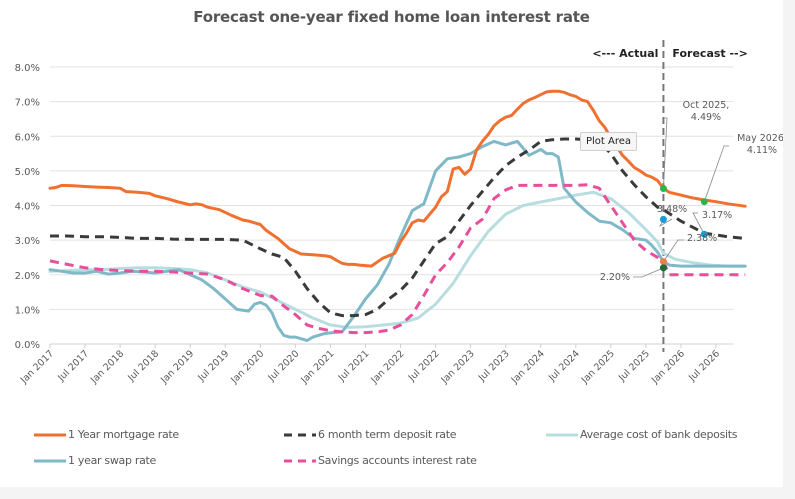 This screenshot has height=499, width=795. I want to click on x-tick-label: Jul 2020, so click(284, 366).